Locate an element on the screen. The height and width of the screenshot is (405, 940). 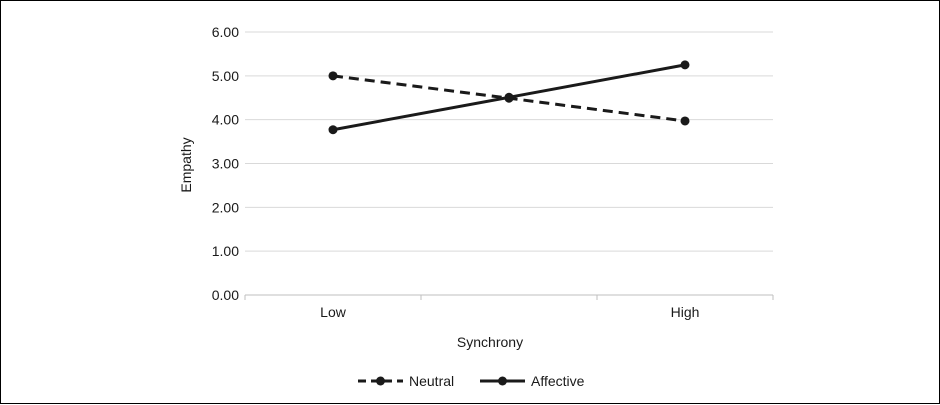
y-tick-label: 4.00 is located at coordinates (225, 120).